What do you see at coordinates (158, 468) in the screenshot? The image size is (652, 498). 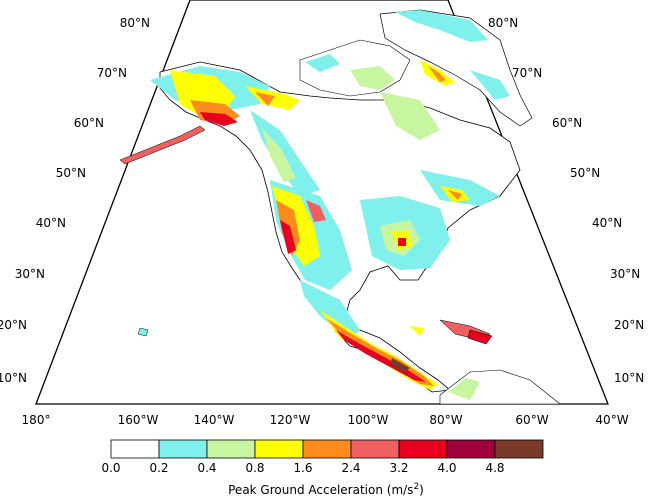 I see `colorbar-tick-label: 0.2` at bounding box center [158, 468].